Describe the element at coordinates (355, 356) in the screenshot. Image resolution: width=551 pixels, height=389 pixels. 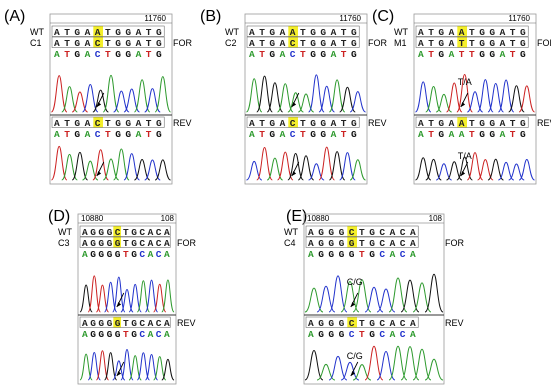
I see `rev-annotation: C/G` at that location.